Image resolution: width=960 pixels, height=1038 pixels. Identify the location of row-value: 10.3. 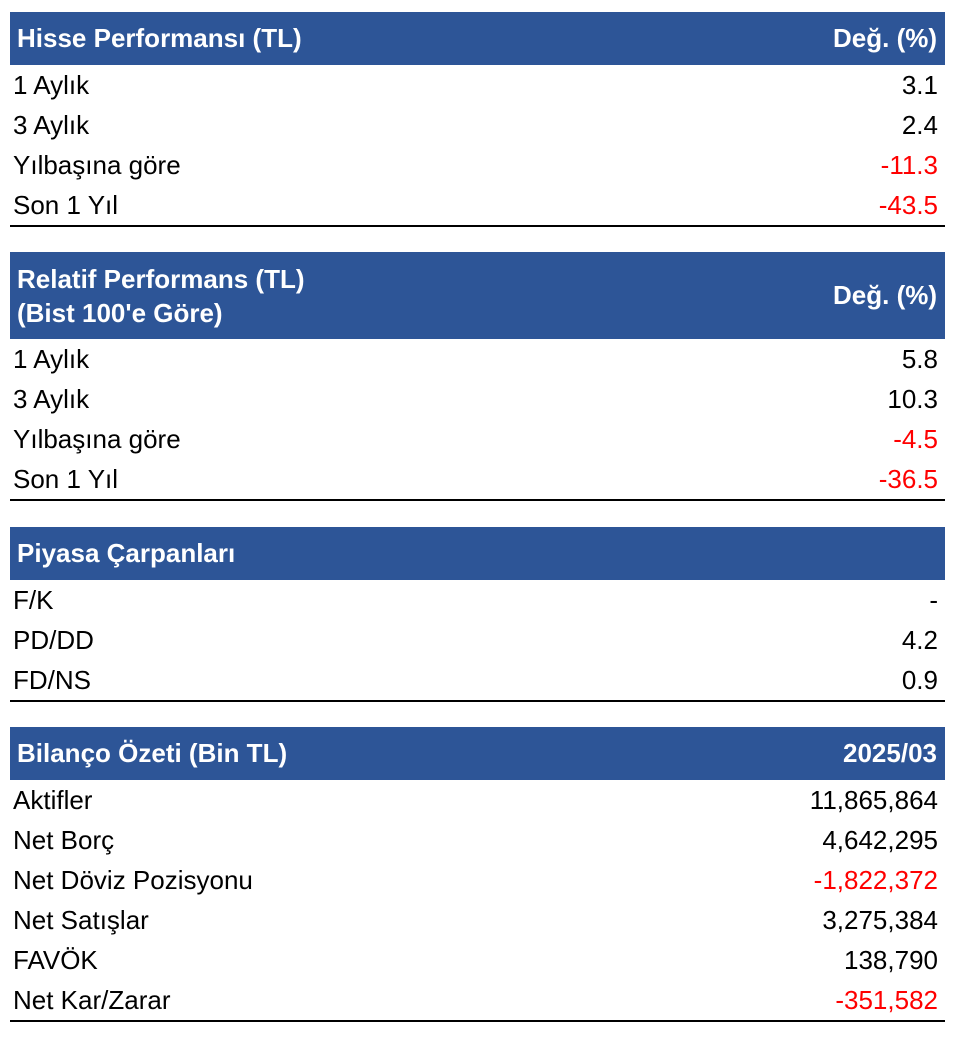
(912, 398).